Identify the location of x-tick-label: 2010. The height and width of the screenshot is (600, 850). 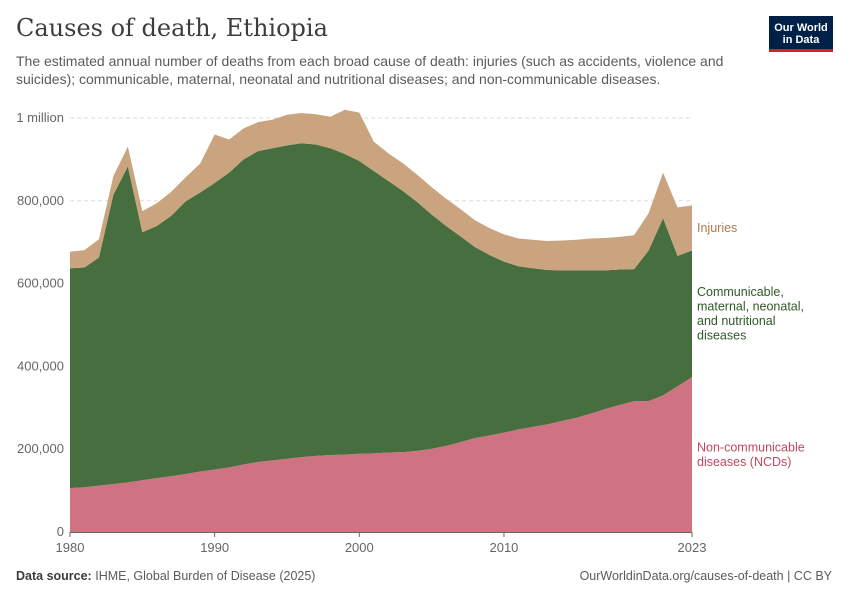
(503, 547).